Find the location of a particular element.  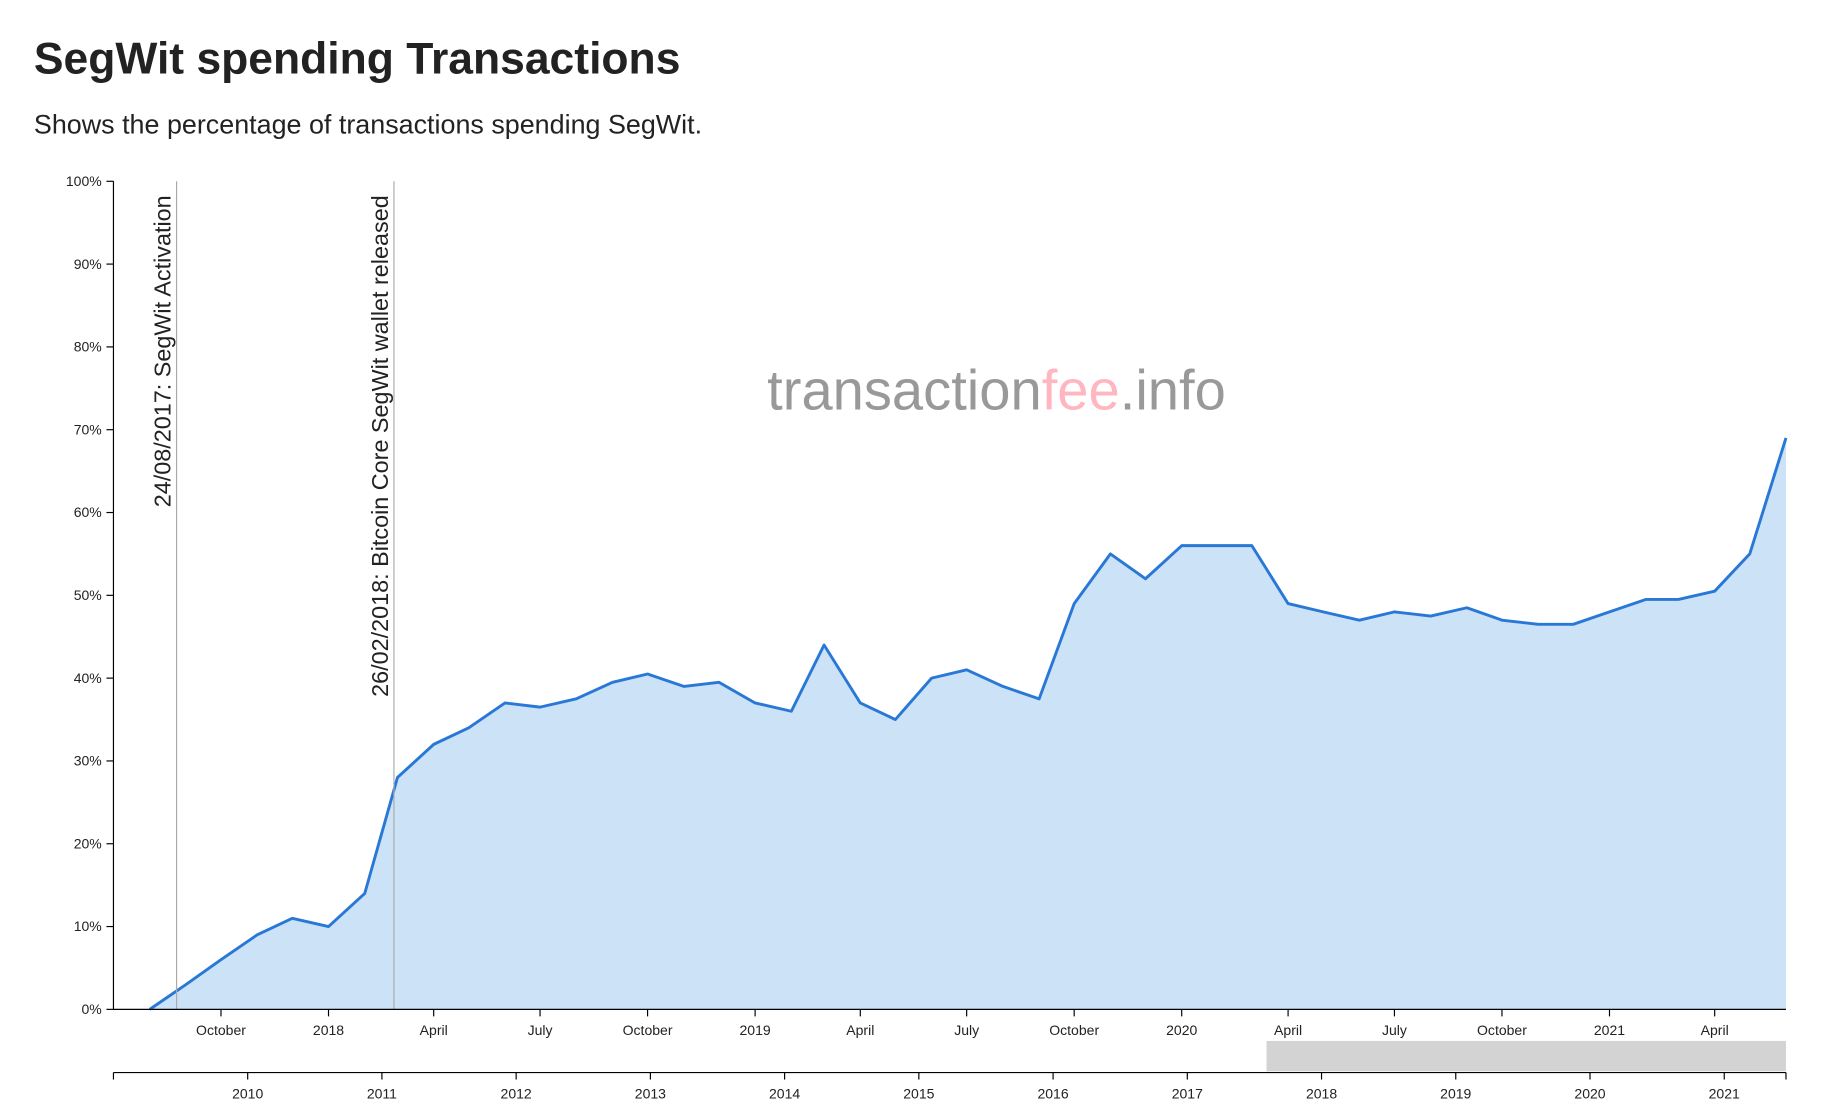

overview-tick-label: 2014 is located at coordinates (784, 1093).